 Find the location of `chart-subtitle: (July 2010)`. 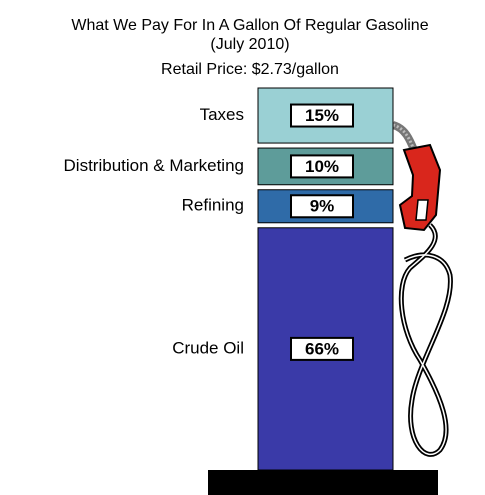

chart-subtitle: (July 2010) is located at coordinates (249, 44).